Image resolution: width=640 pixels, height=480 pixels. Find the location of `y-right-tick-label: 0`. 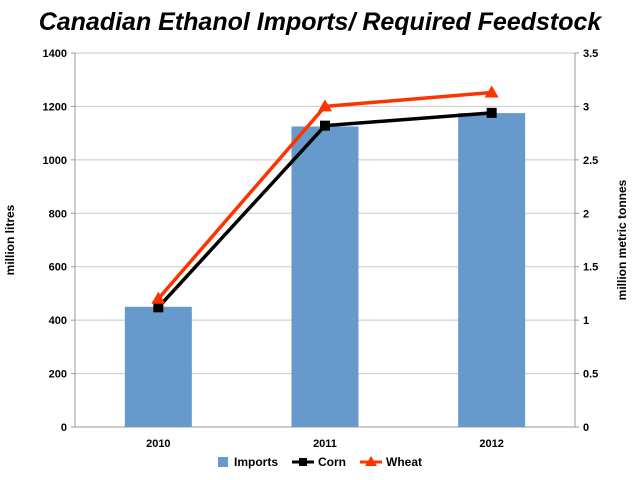

y-right-tick-label: 0 is located at coordinates (586, 428).